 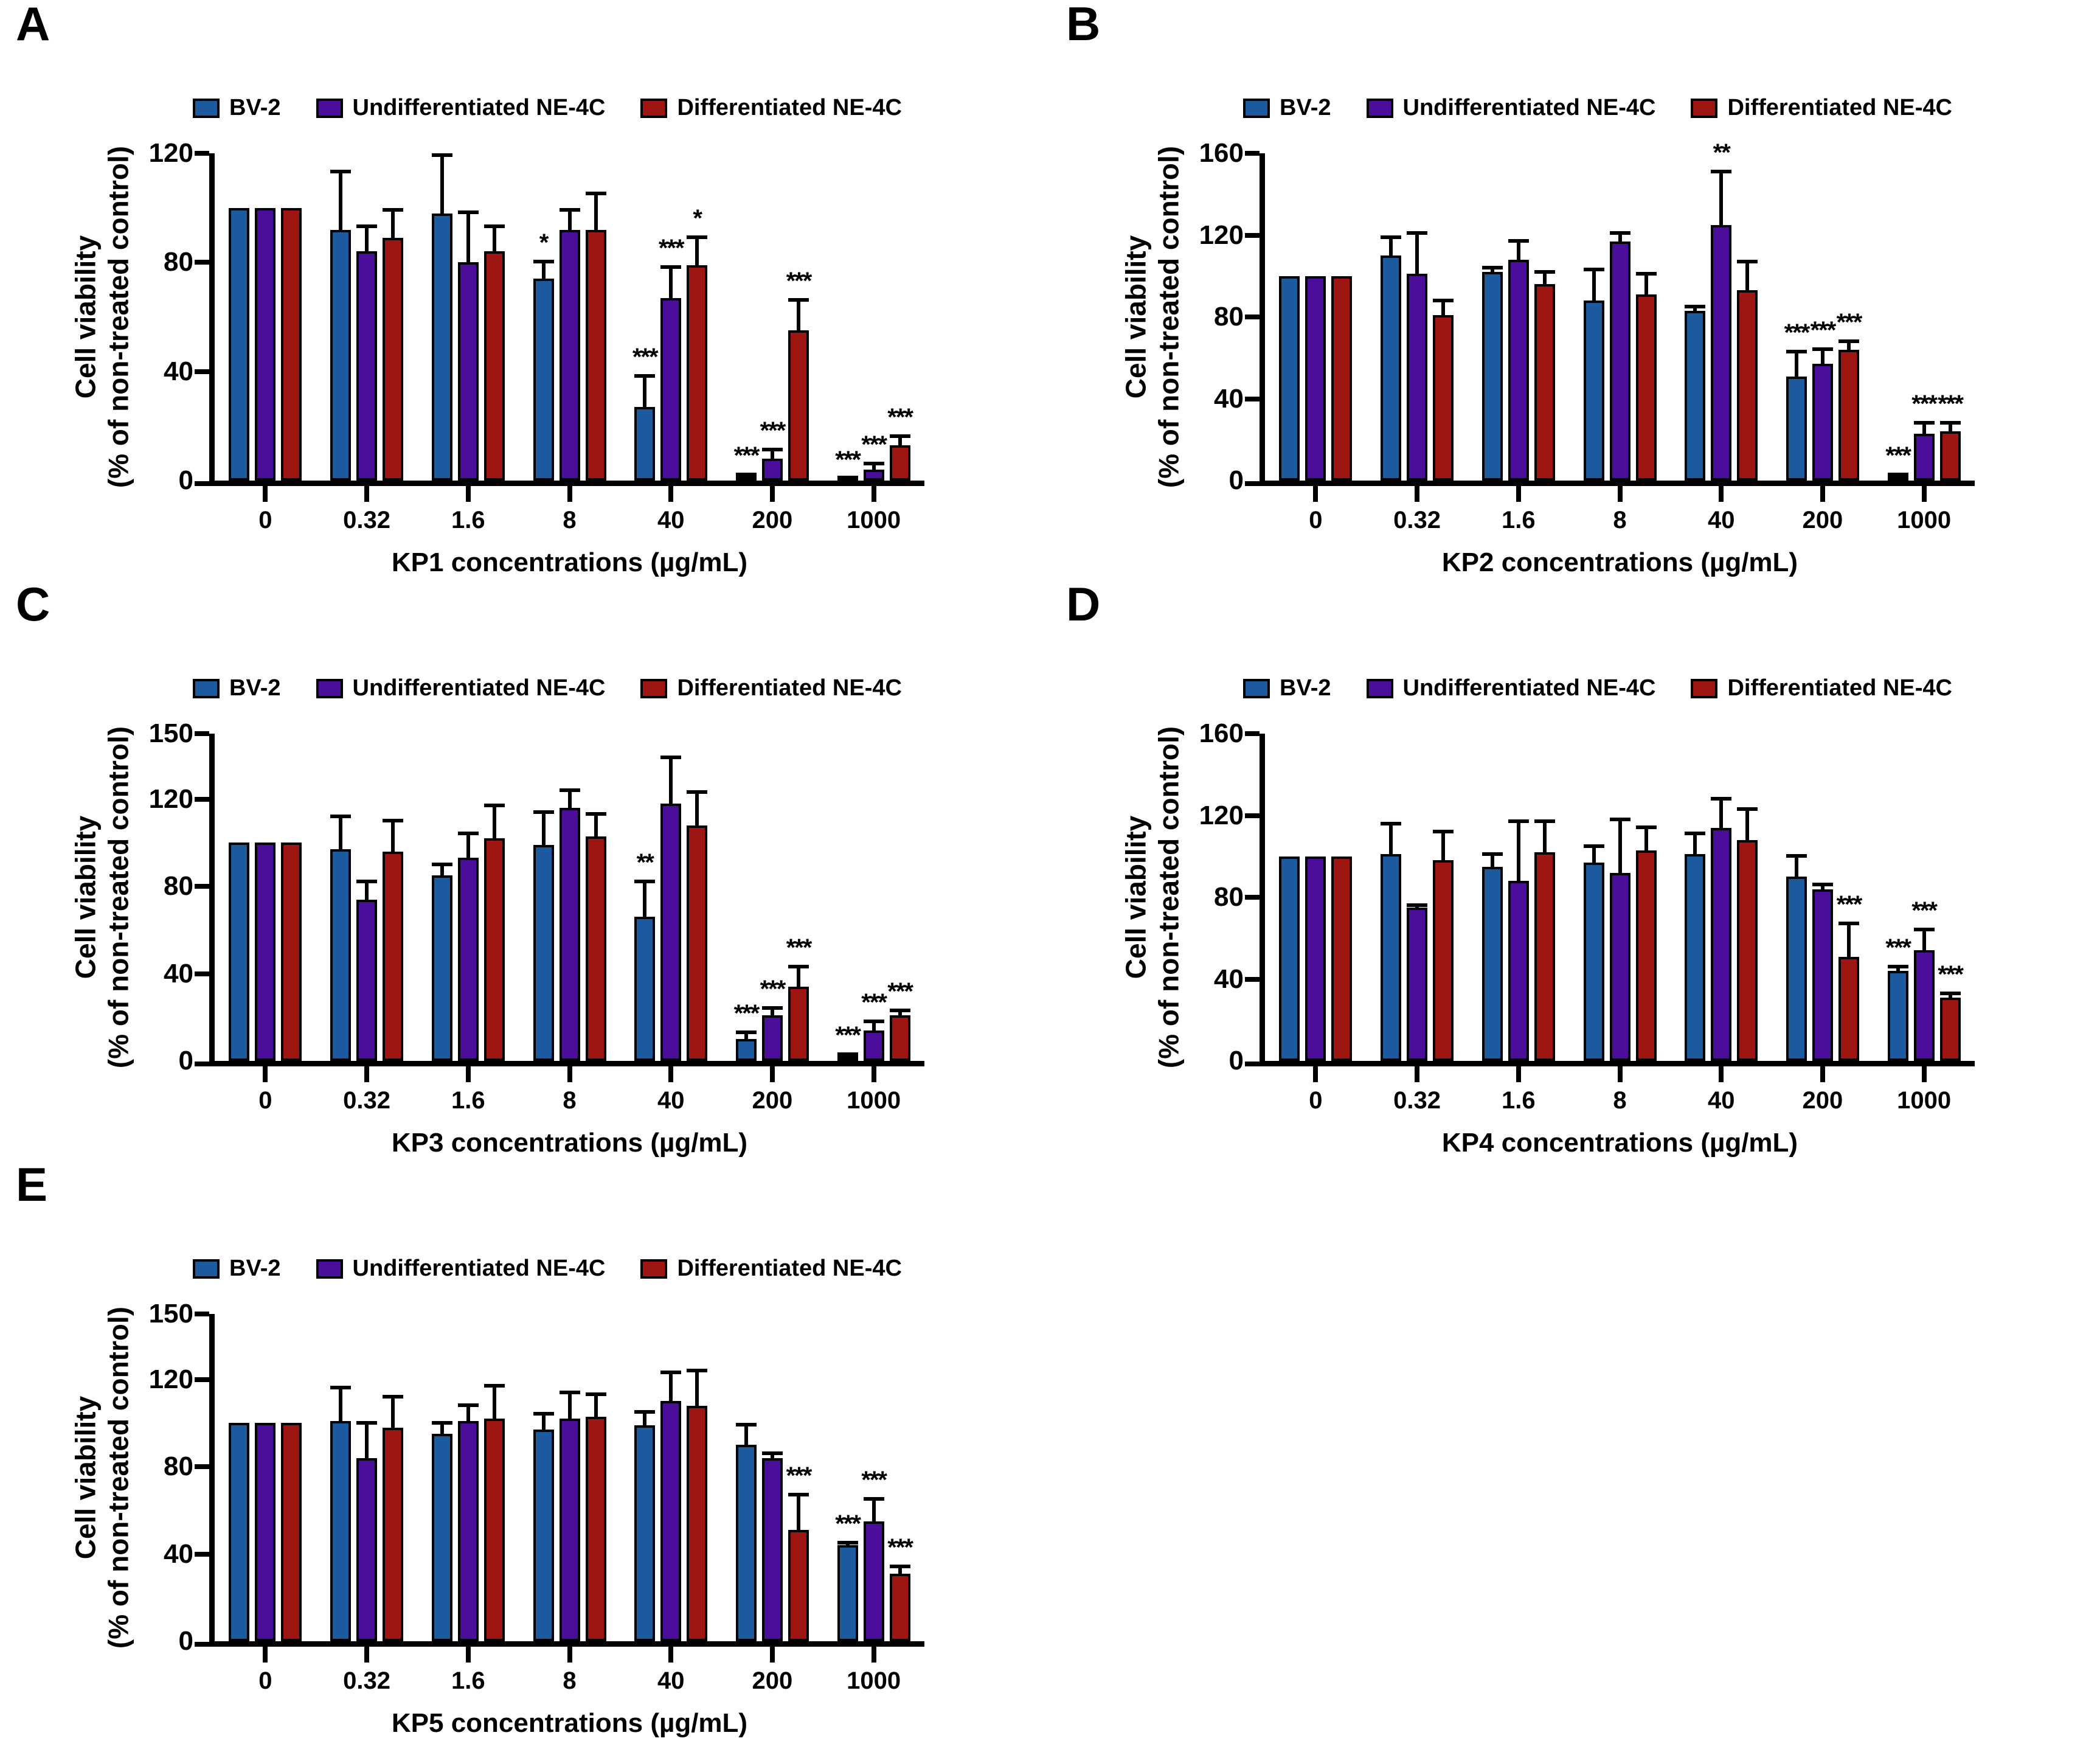 I want to click on x-axis, so click(x=1617, y=1063).